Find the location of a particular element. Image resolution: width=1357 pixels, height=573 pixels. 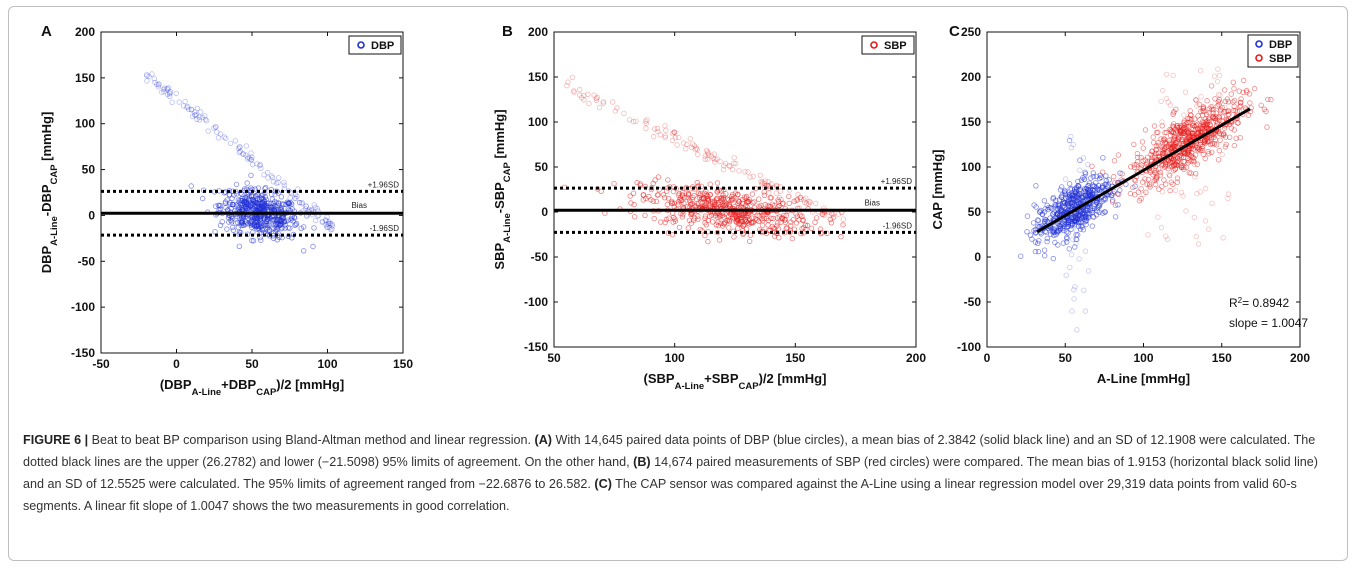

y-axis-label: SBPA-Line-SBPCAP [mmHg] is located at coordinates (502, 189).